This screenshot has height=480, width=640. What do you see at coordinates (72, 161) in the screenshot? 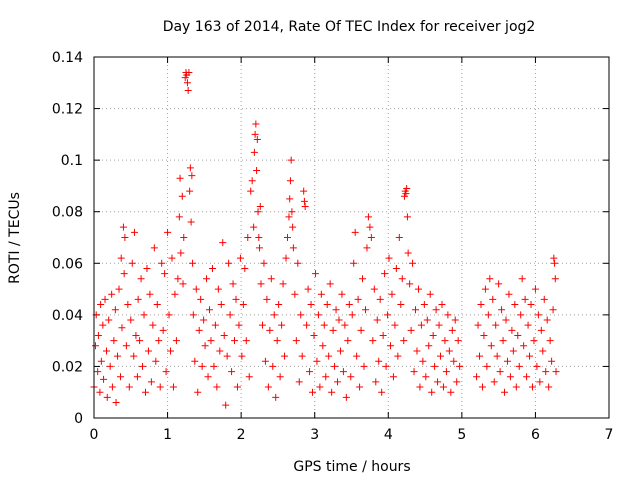
I see `y-tick-label: 0.1` at bounding box center [72, 161].